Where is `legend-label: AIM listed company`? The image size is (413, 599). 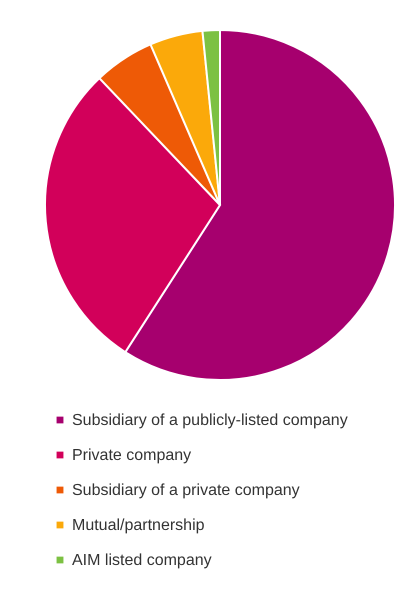
legend-label: AIM listed company is located at coordinates (142, 560).